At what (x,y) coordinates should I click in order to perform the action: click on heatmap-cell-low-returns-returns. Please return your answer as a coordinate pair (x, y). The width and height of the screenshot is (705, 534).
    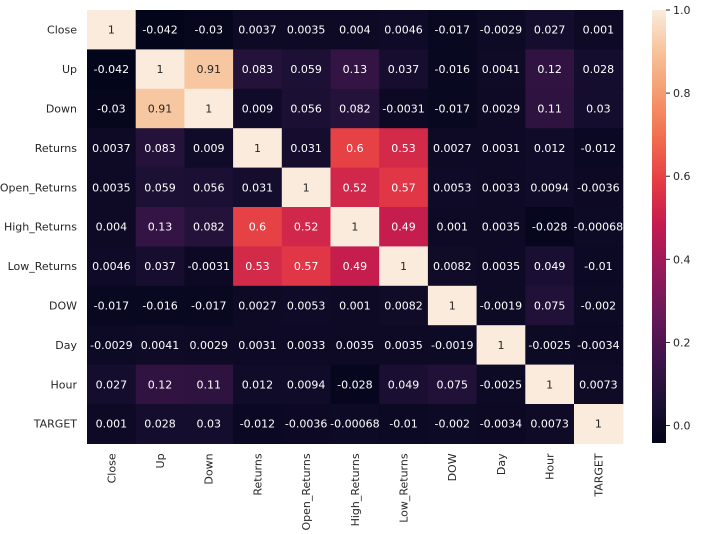
    Looking at the image, I should click on (258, 266).